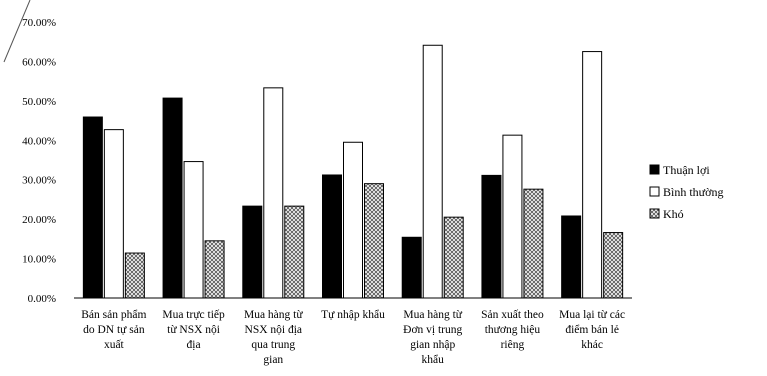 Image resolution: width=767 pixels, height=376 pixels. What do you see at coordinates (39, 141) in the screenshot?
I see `y-tick-label: 40.00%` at bounding box center [39, 141].